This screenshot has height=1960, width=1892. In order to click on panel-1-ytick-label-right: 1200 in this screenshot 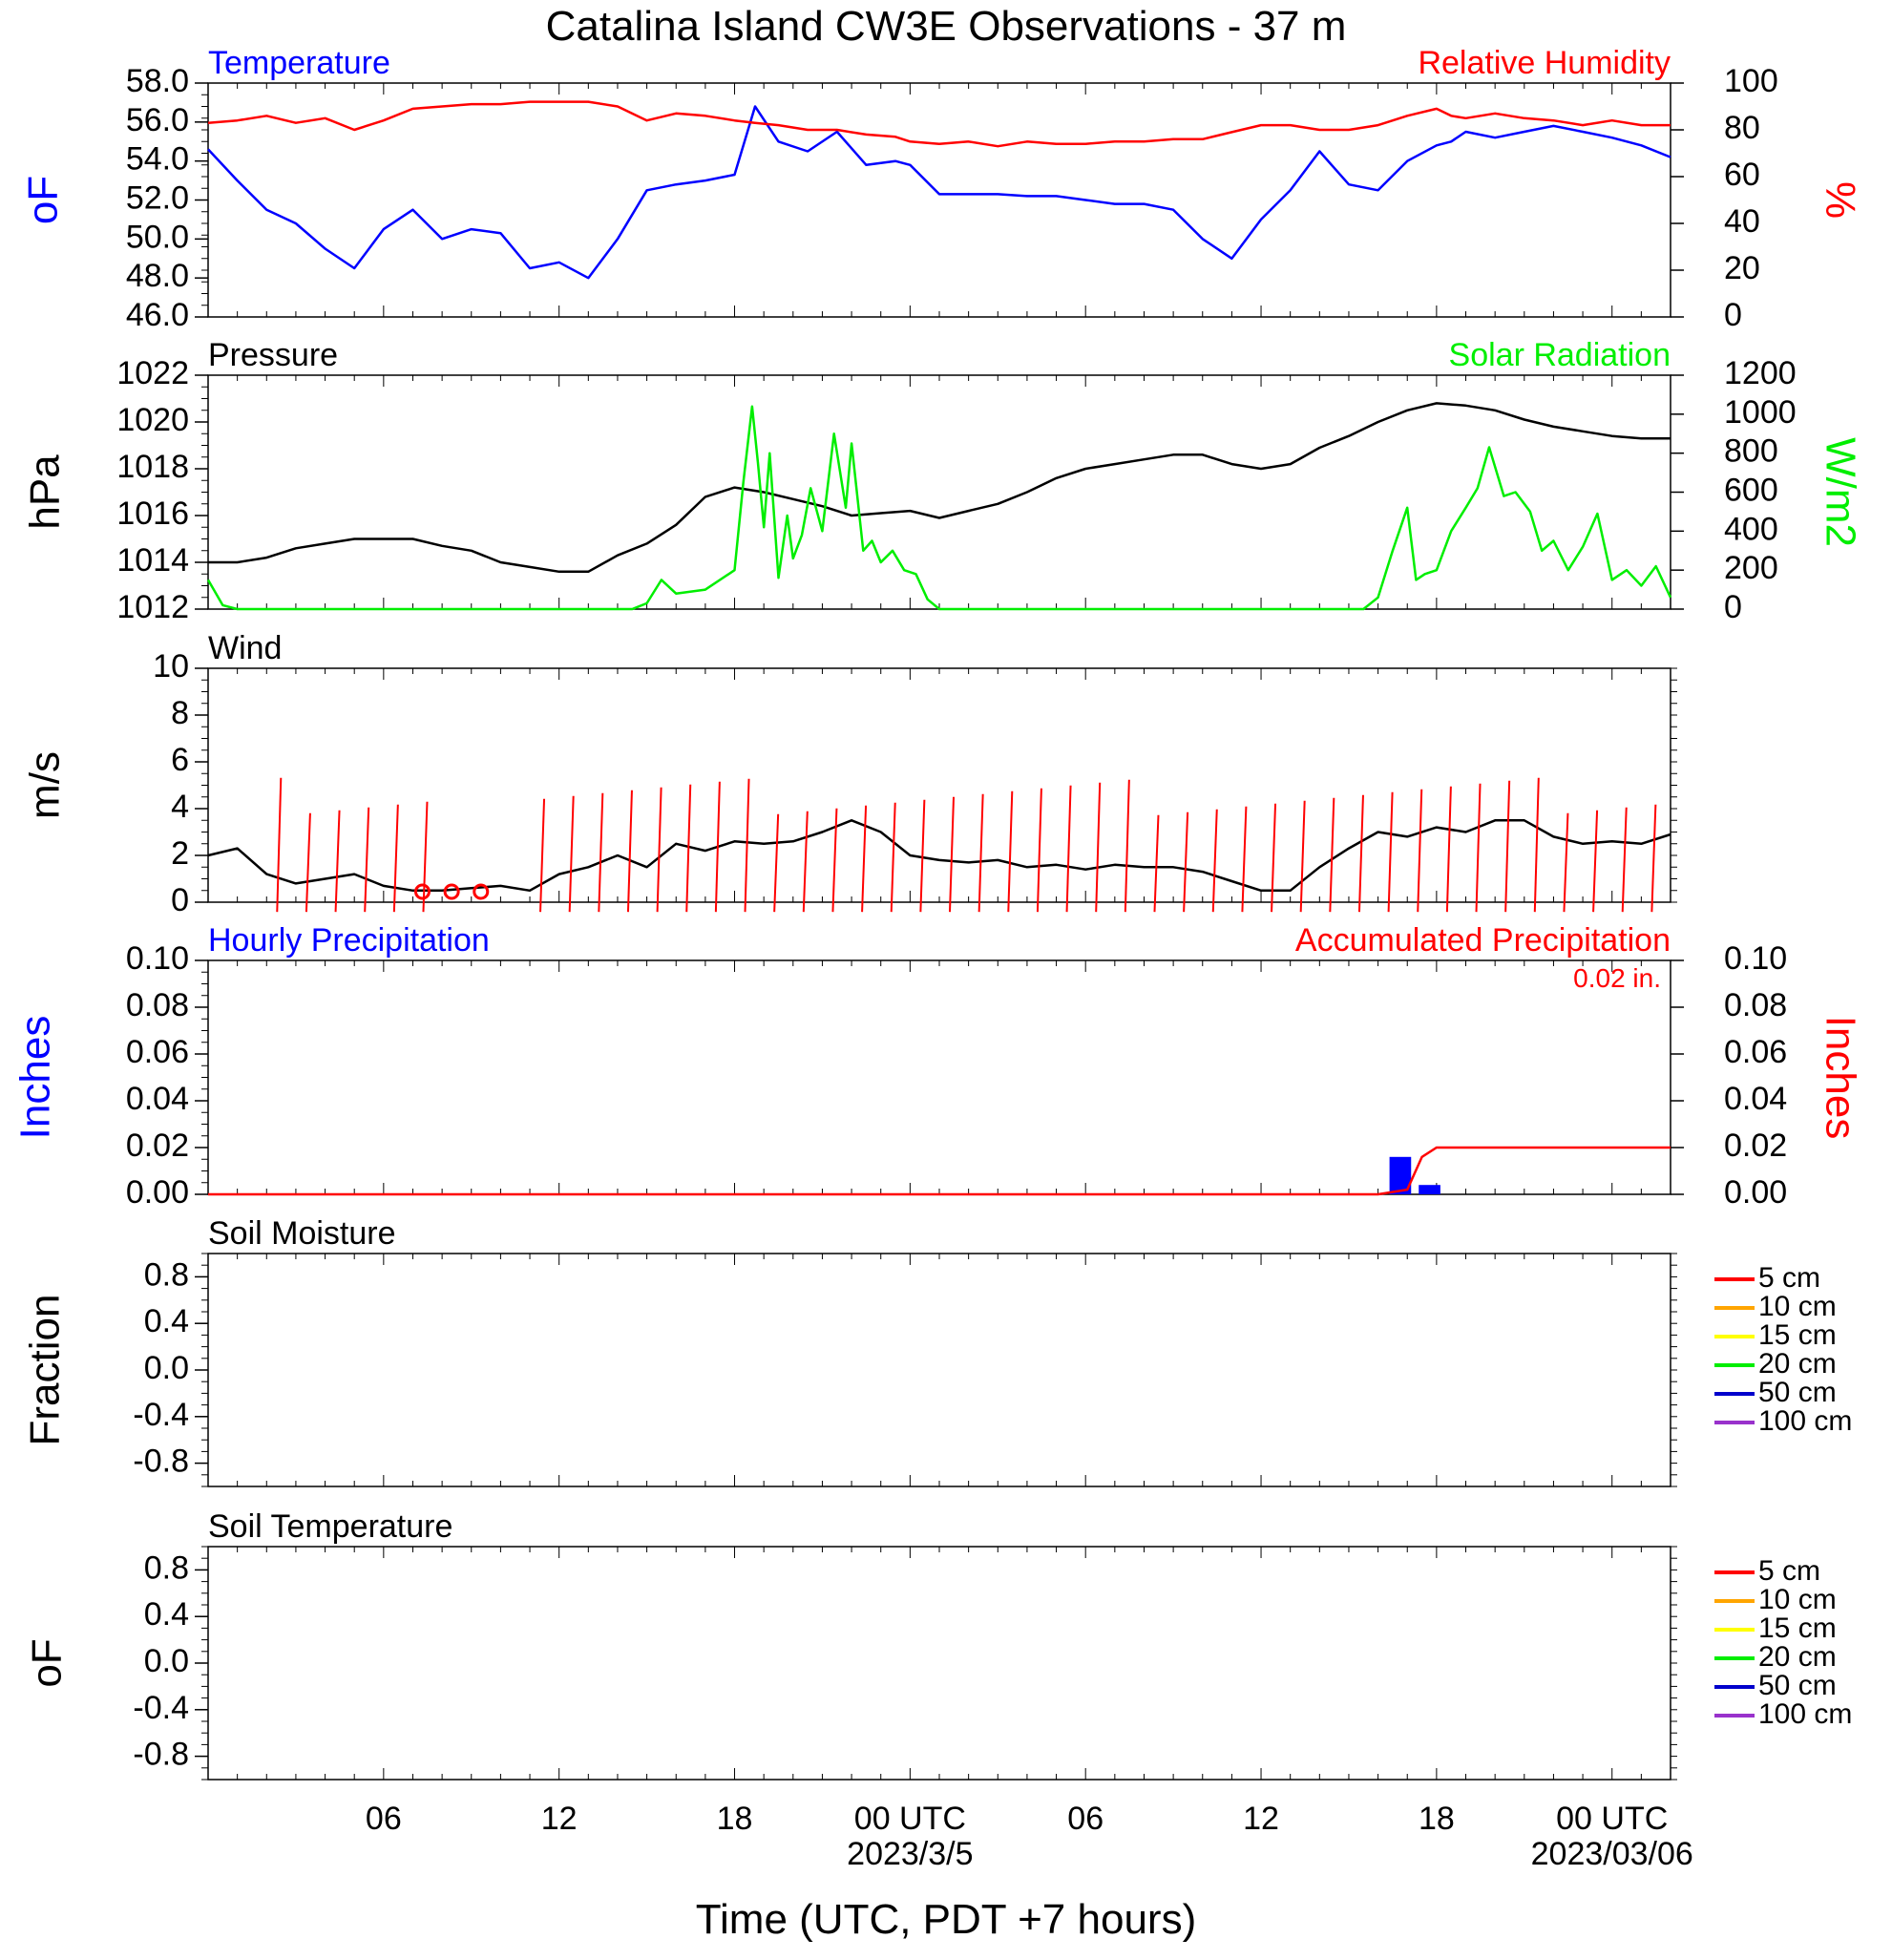, I will do `click(1760, 373)`.